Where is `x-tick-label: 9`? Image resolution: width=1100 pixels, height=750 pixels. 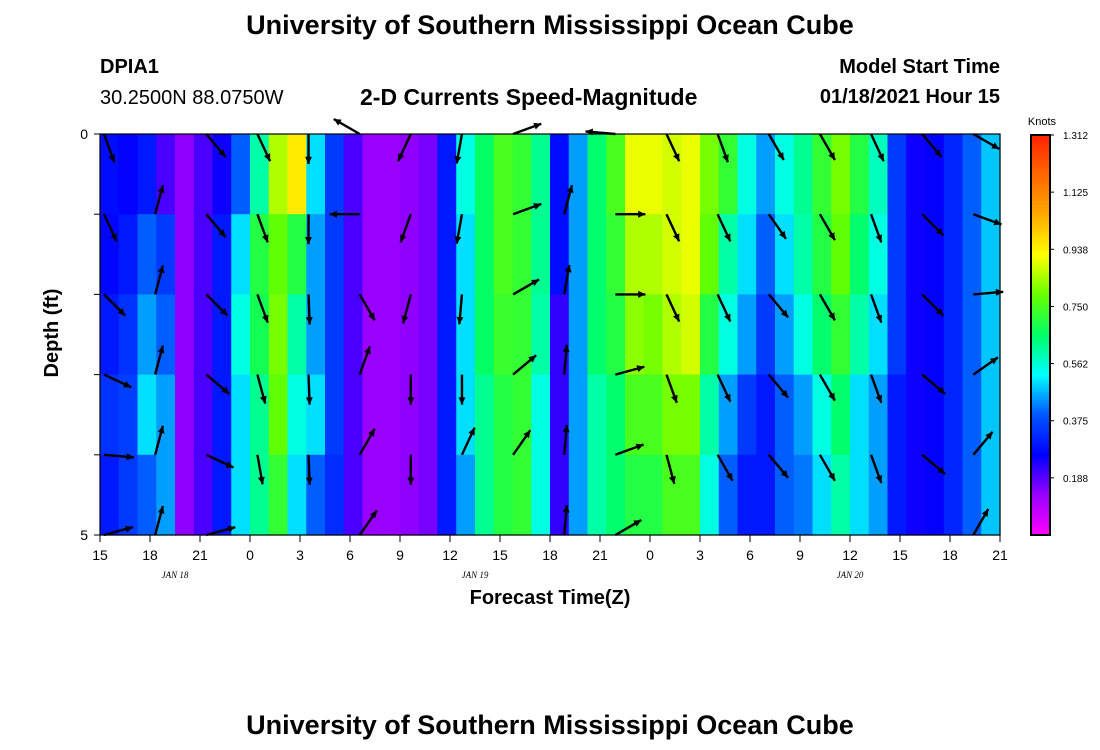 x-tick-label: 9 is located at coordinates (400, 555).